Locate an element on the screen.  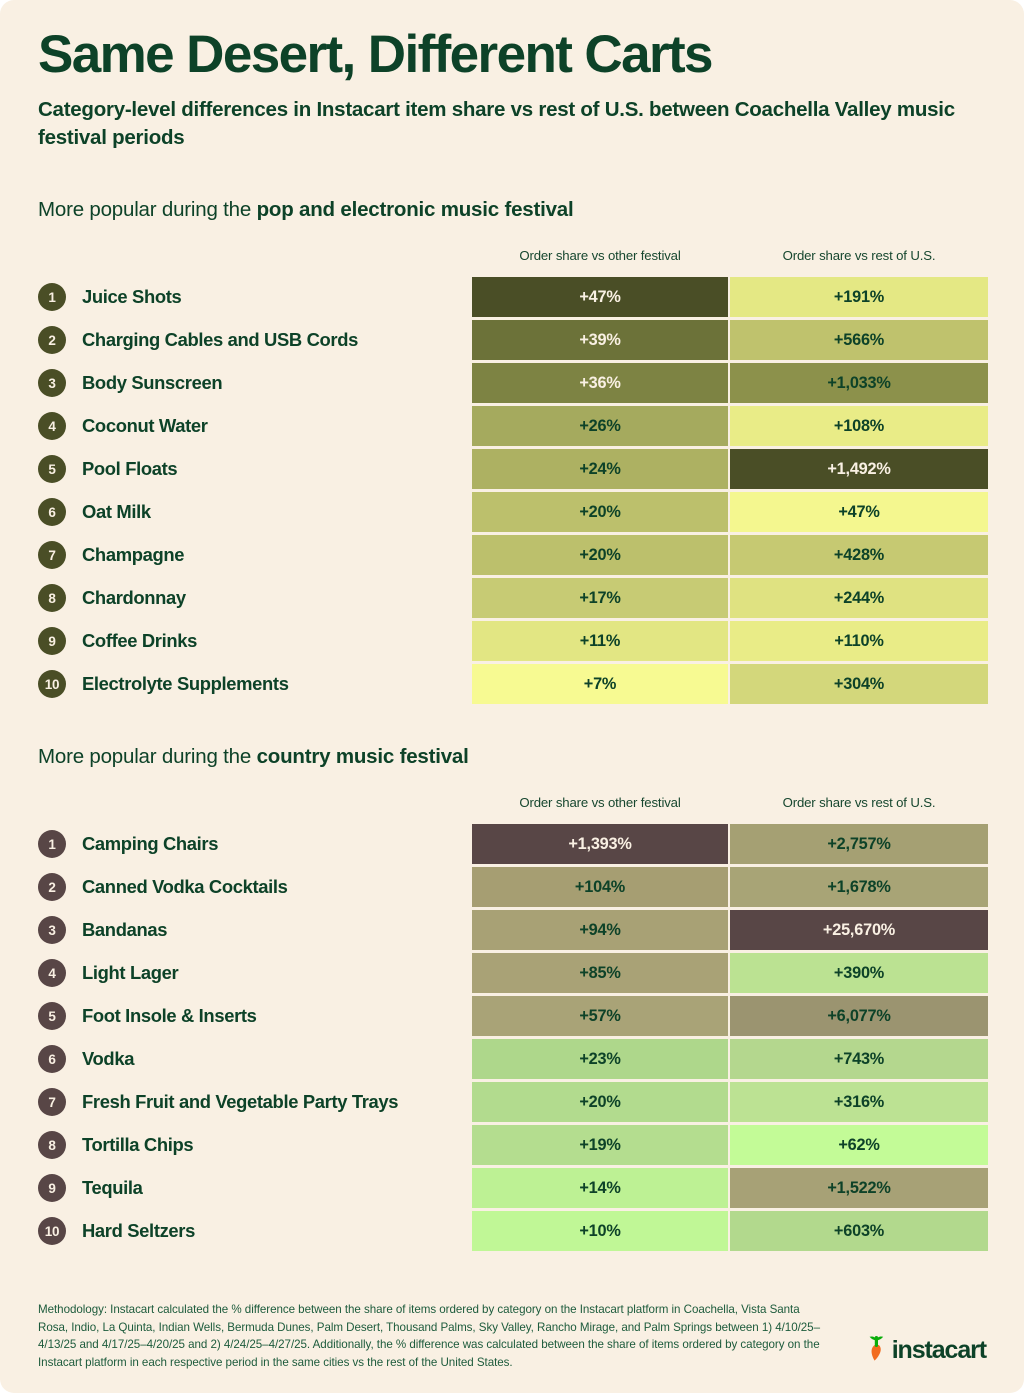
table-row: 6 Vodka +23% +743% is located at coordinates (513, 1059).